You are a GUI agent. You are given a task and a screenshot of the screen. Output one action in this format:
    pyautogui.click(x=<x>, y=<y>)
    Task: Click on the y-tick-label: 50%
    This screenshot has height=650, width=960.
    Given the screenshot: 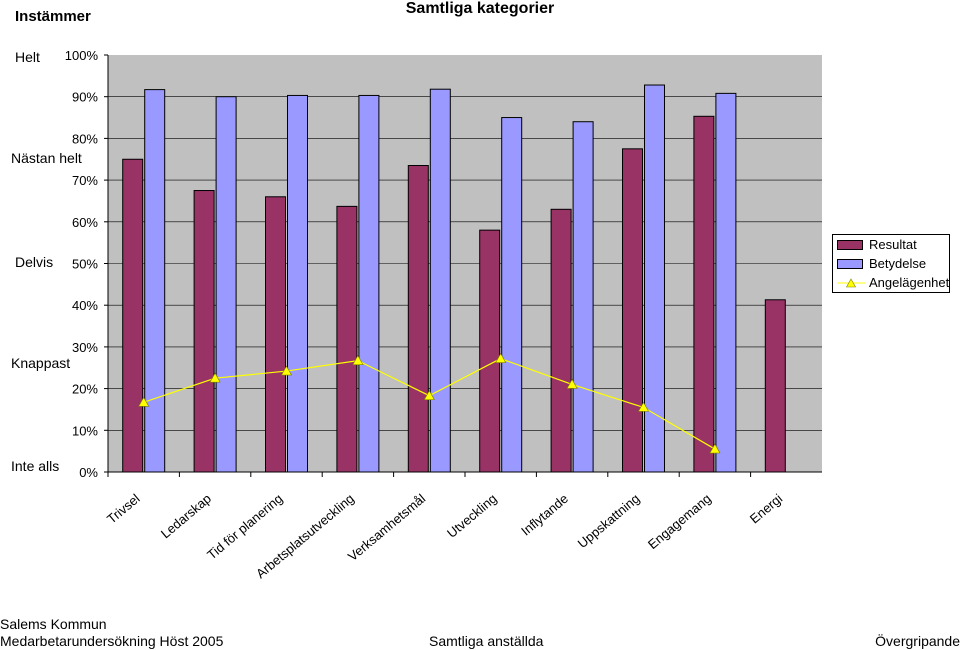 What is the action you would take?
    pyautogui.click(x=85, y=264)
    